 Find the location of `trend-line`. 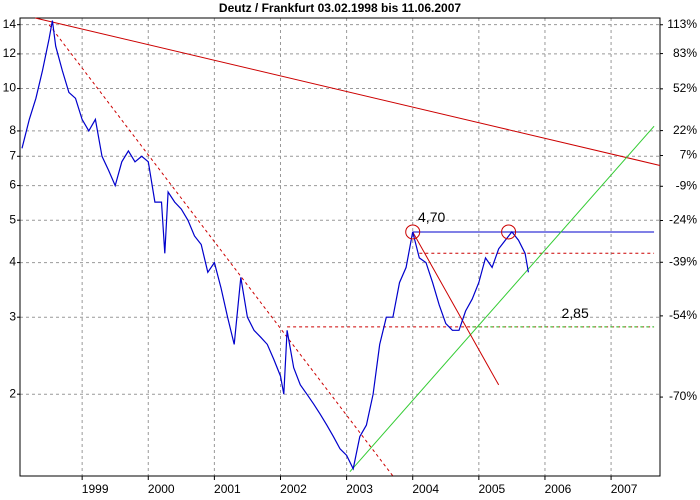

trend-line is located at coordinates (456, 308).